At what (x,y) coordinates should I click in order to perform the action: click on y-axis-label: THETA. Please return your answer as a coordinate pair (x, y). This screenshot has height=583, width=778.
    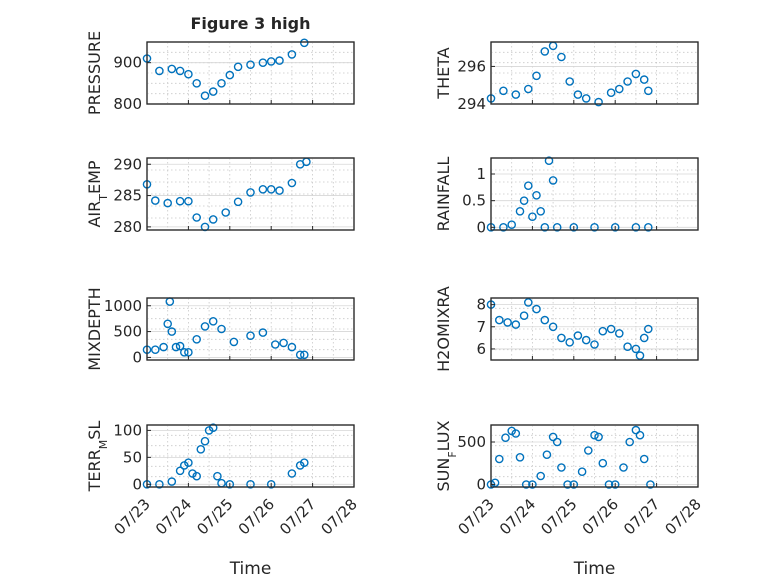
    Looking at the image, I should click on (443, 73).